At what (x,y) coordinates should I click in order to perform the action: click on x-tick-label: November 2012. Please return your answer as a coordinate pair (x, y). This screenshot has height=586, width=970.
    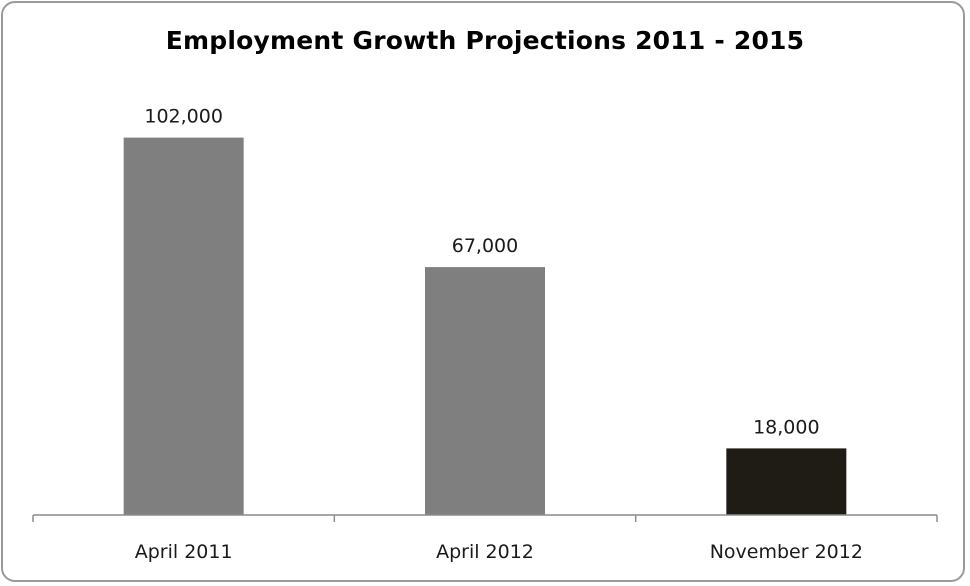
    Looking at the image, I should click on (786, 552).